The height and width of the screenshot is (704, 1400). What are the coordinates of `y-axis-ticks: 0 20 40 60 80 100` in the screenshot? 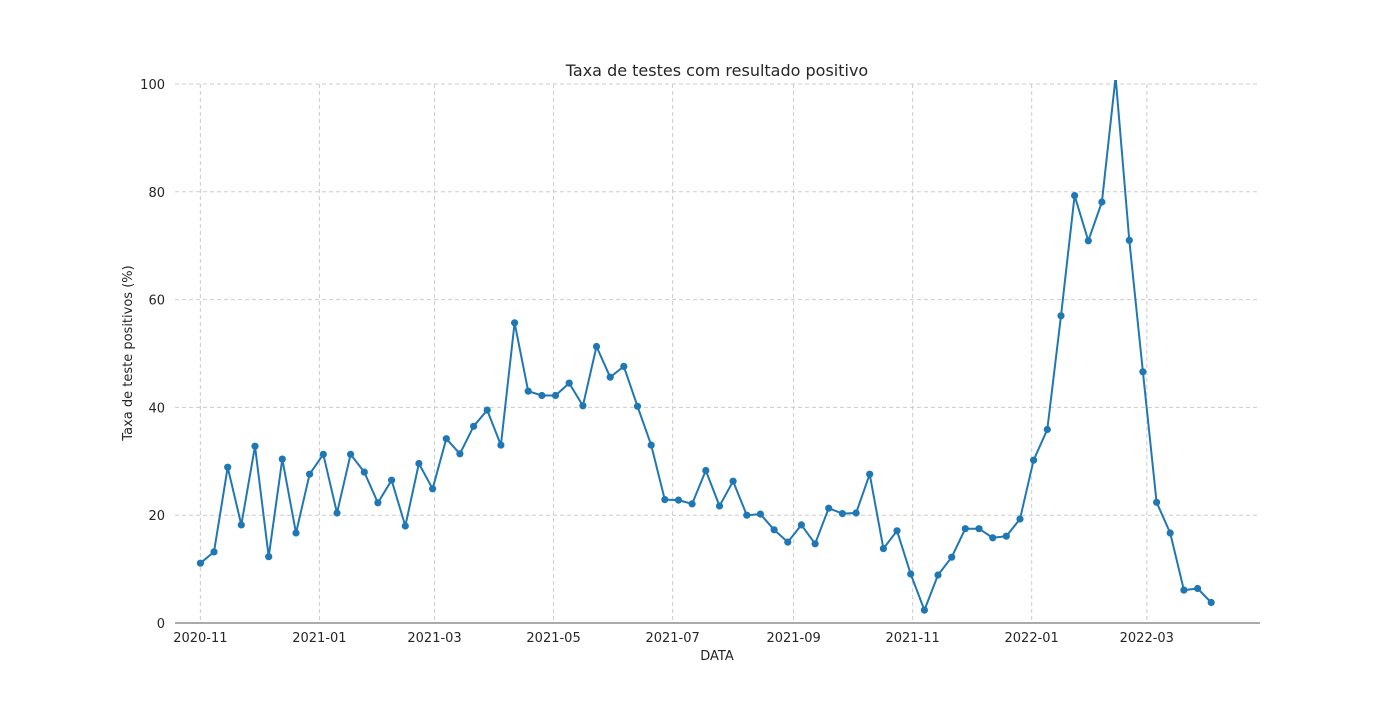 It's located at (152, 355).